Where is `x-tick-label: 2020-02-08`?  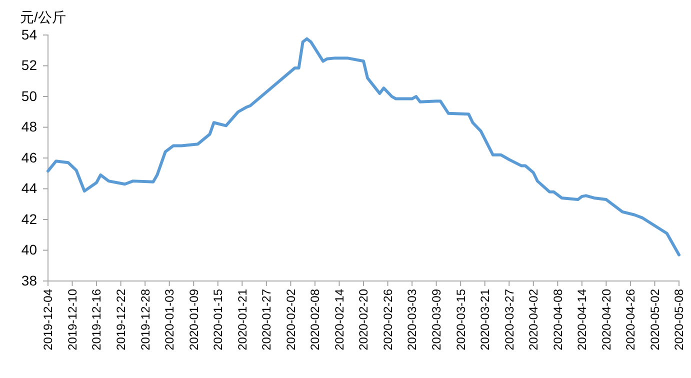 x-tick-label: 2020-02-08 is located at coordinates (315, 319).